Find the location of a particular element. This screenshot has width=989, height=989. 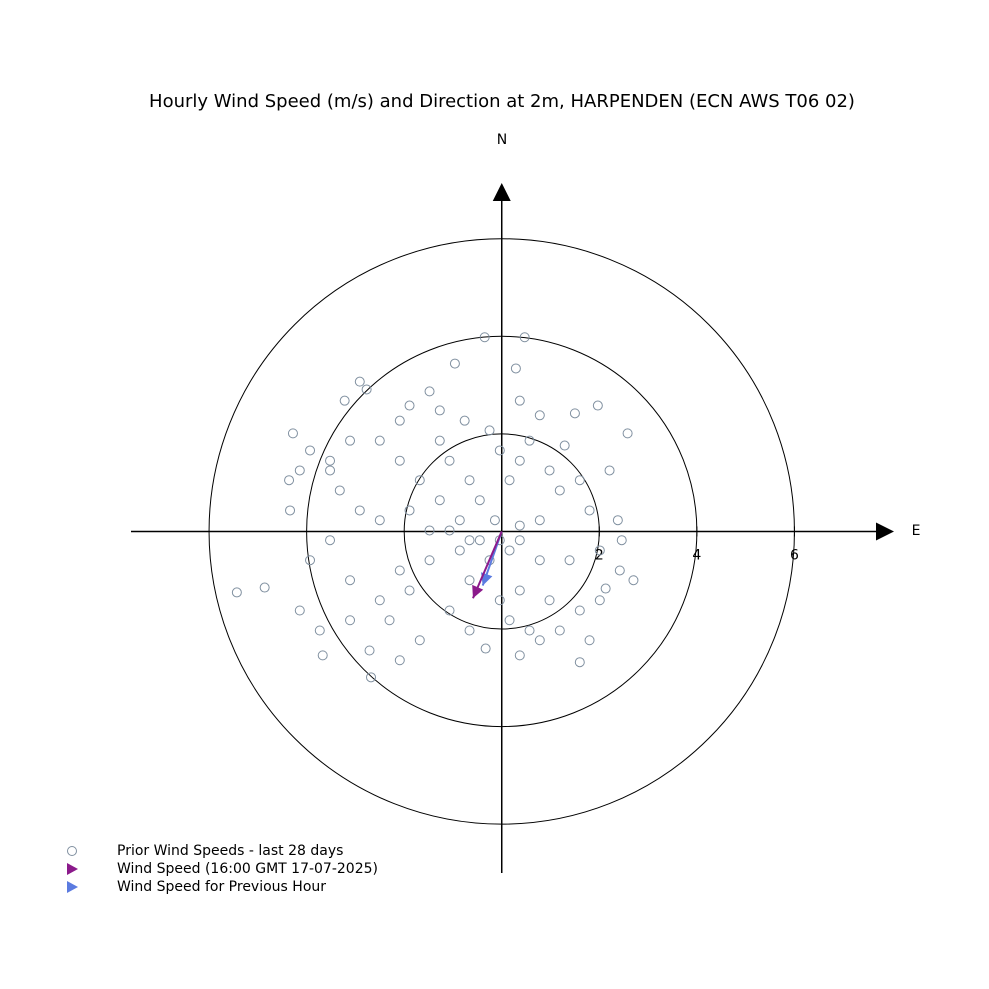

wind-arrow-shaft is located at coordinates (487, 565).